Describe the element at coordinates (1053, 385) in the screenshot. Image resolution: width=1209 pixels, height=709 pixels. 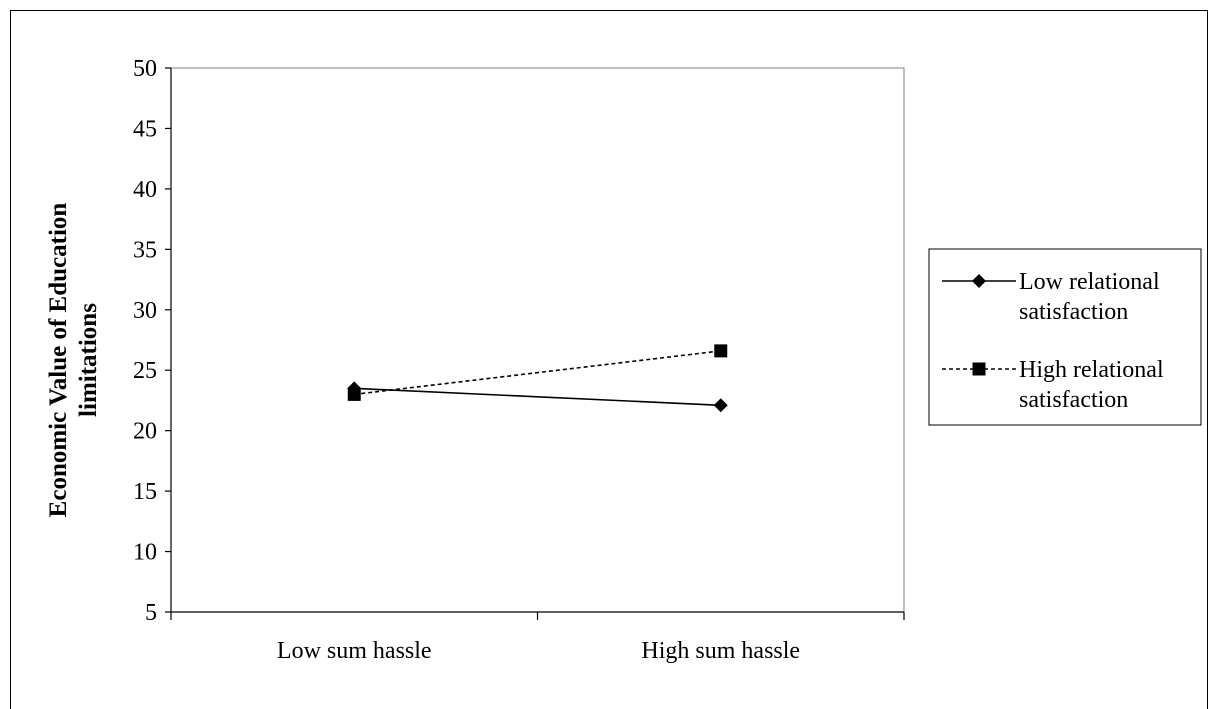
I see `legend-item-2: High relational satisfaction` at that location.